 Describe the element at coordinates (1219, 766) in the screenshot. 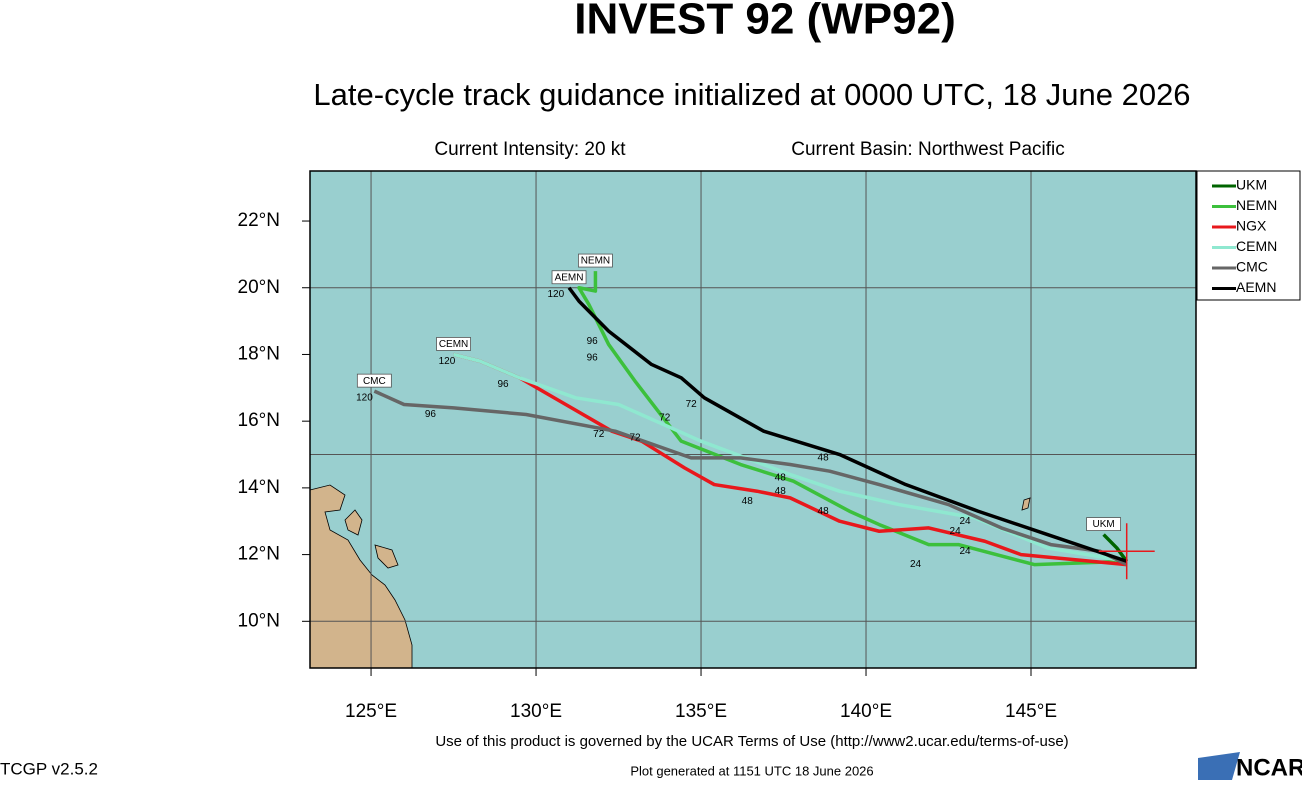

I see `logo-mark` at that location.